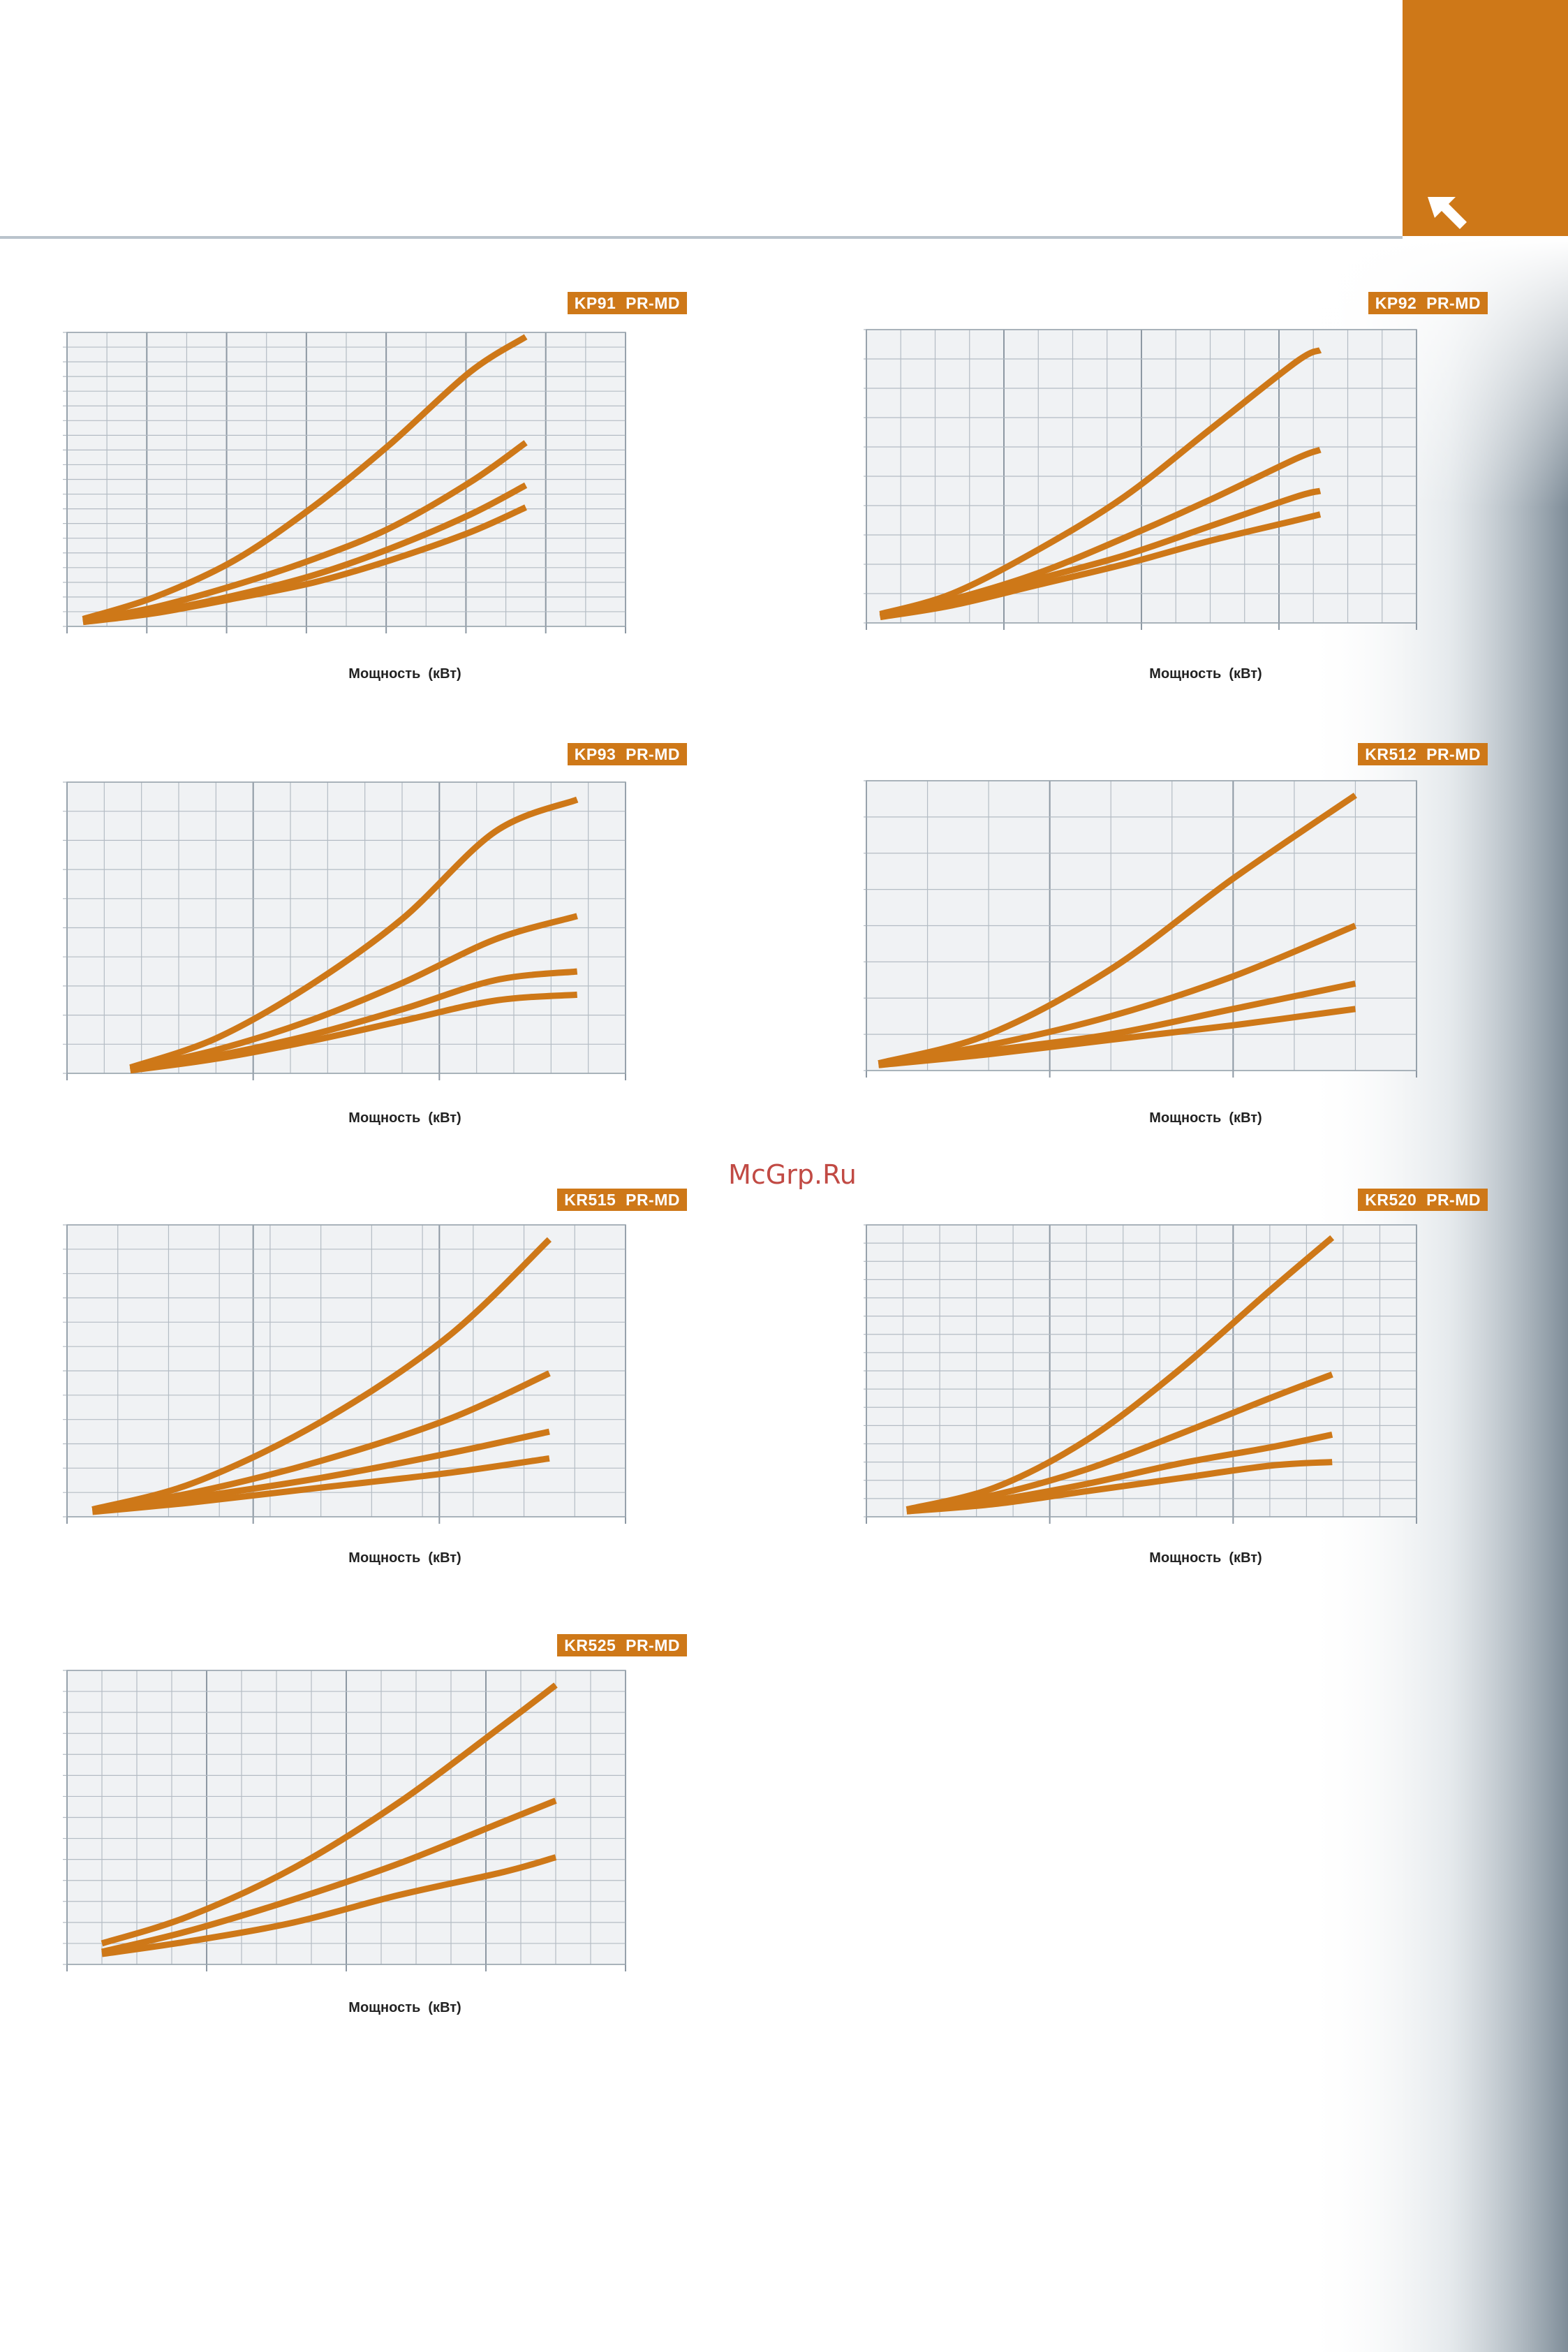 Image resolution: width=1568 pixels, height=2352 pixels. Describe the element at coordinates (627, 754) in the screenshot. I see `chart-title: KP93 PR-MD` at that location.